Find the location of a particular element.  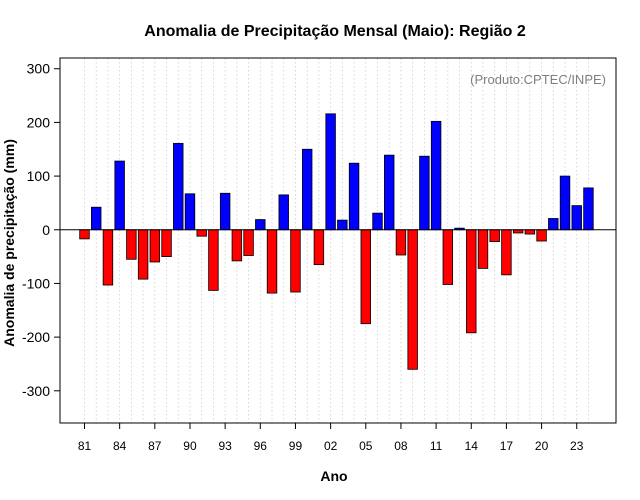

y-tick-label: 100 is located at coordinates (39, 176).